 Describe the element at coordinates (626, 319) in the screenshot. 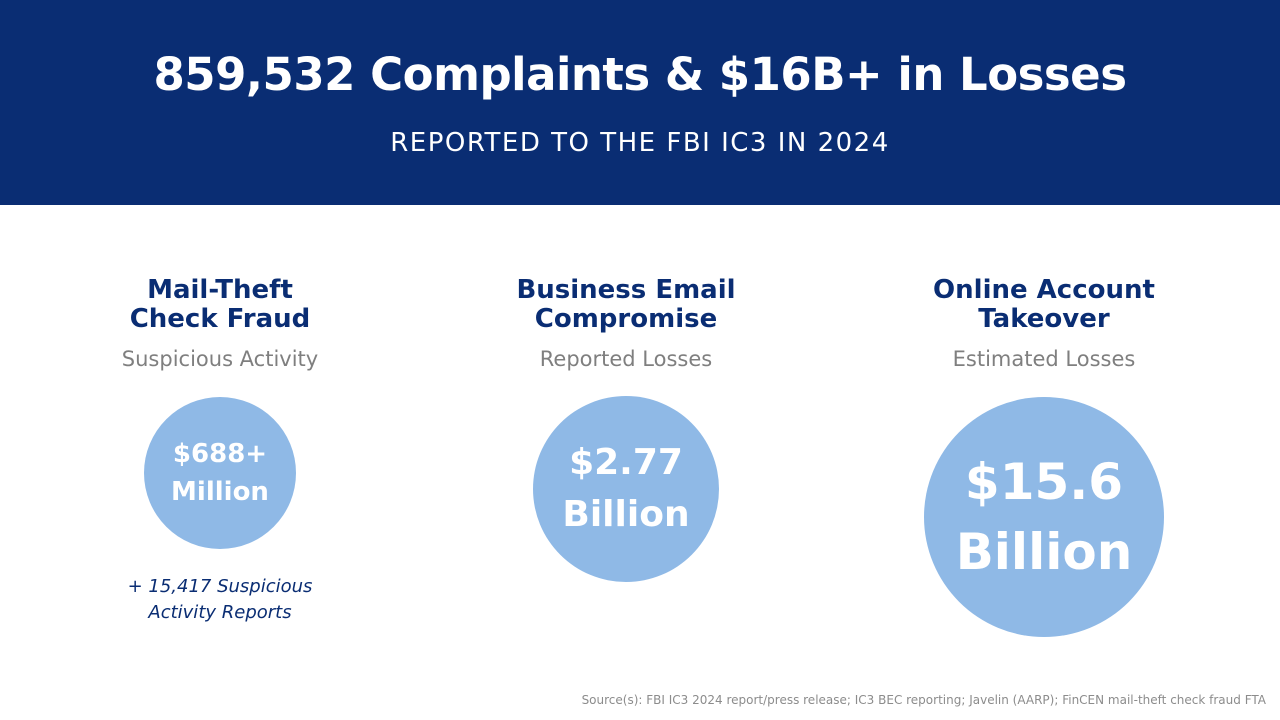

I see `stat-title-line: Compromise` at that location.